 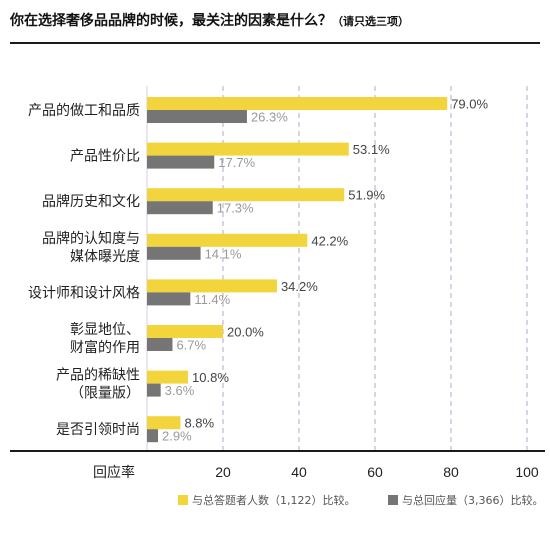 I want to click on value-label: 20.0%, so click(x=245, y=332).